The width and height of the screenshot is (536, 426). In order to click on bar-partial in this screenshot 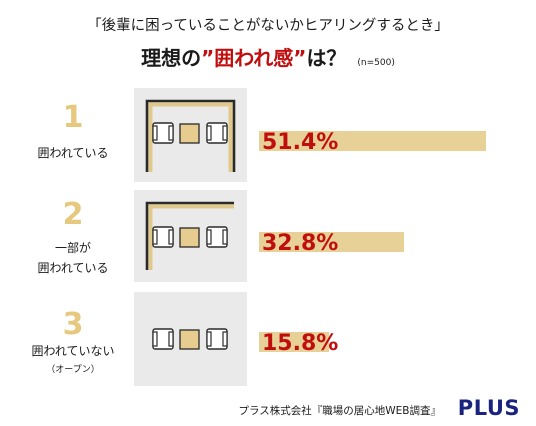, I will do `click(331, 242)`.